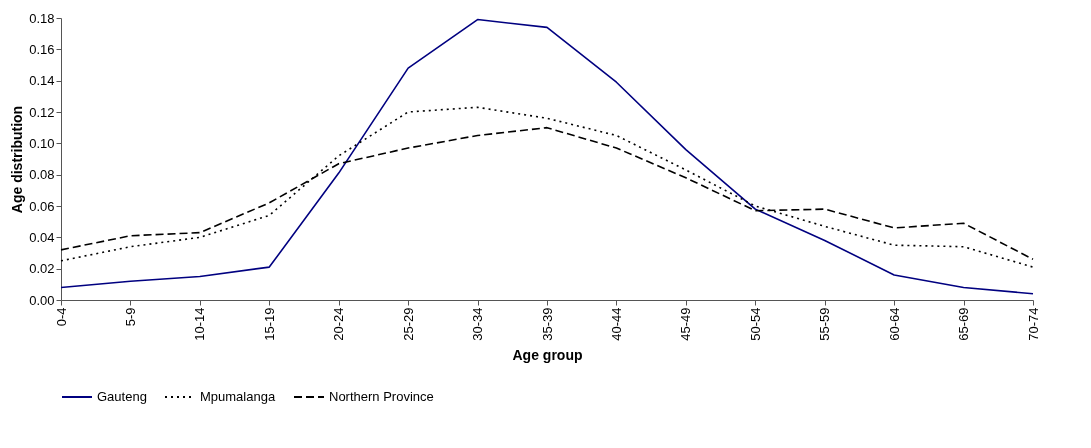  I want to click on x-tick-label: 30-34, so click(478, 324).